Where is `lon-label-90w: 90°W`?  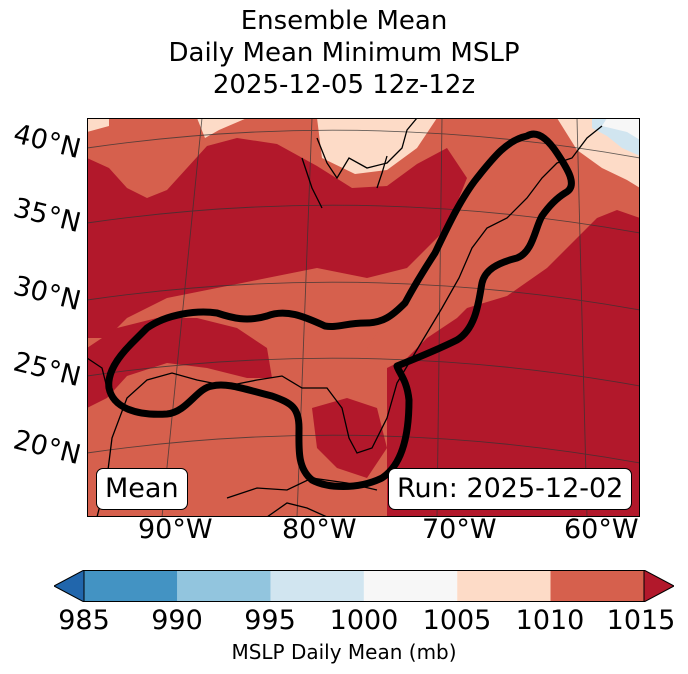
lon-label-90w: 90°W is located at coordinates (175, 529).